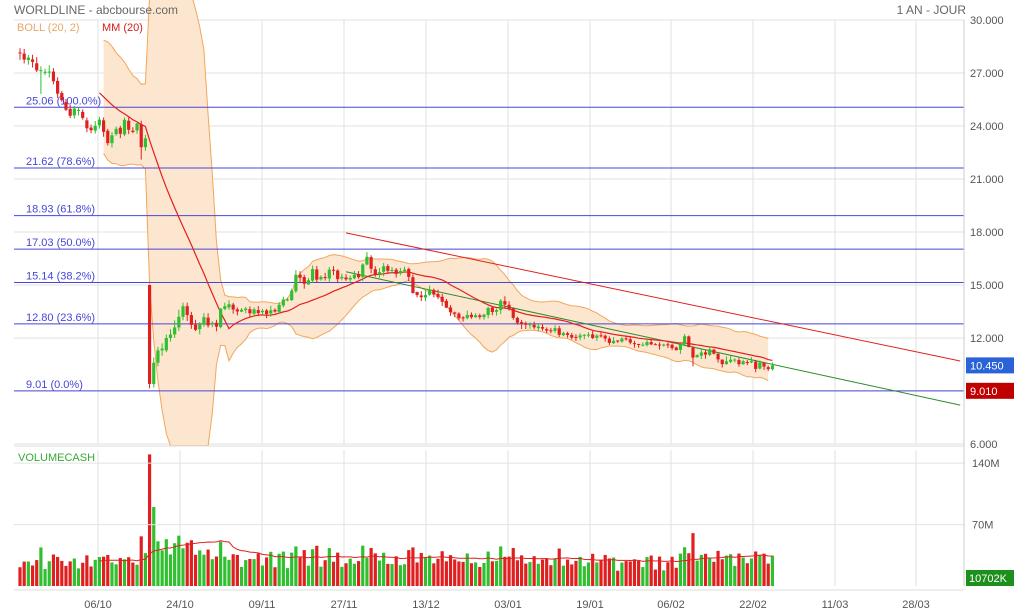  What do you see at coordinates (508, 605) in the screenshot?
I see `x-tick-label: 03/01` at bounding box center [508, 605].